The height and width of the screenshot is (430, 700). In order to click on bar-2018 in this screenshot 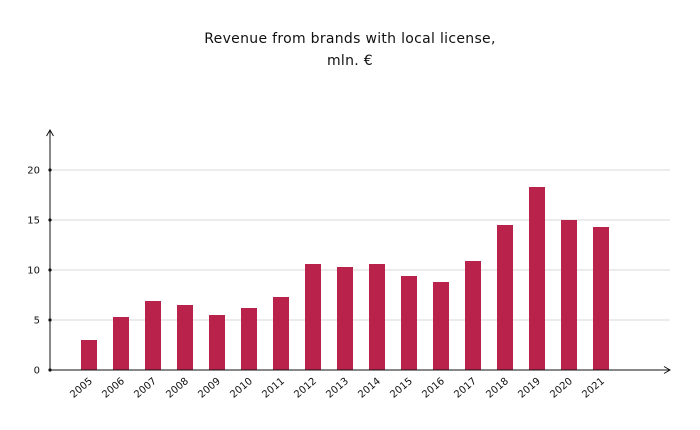, I will do `click(505, 297)`.